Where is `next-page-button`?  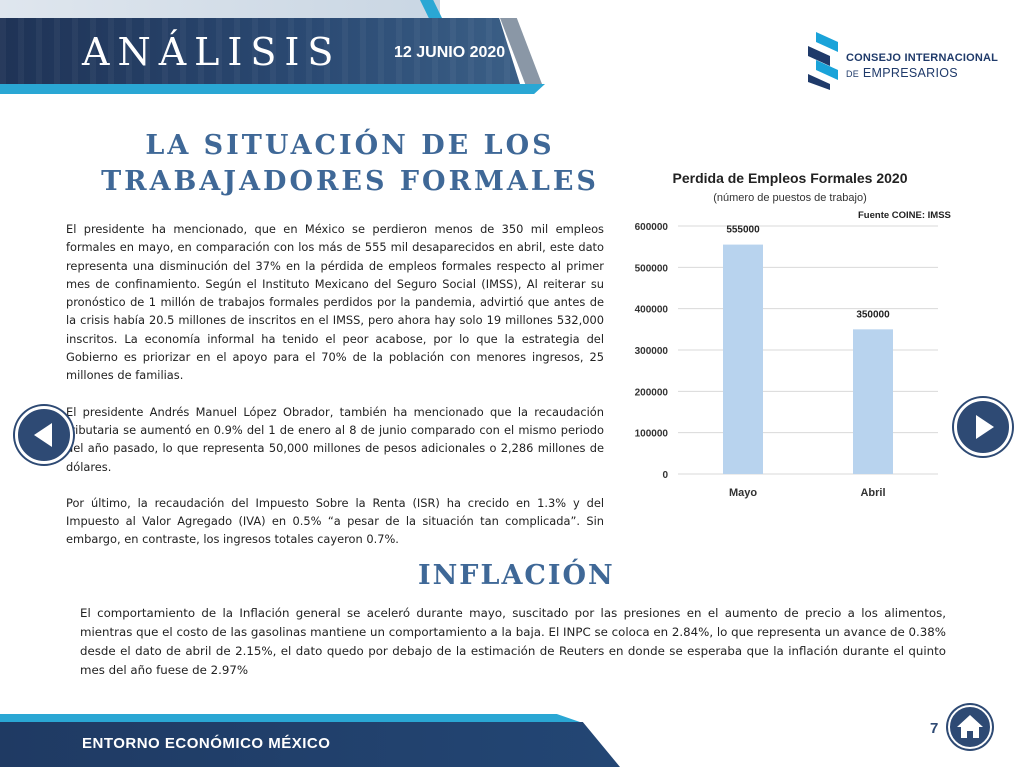 next-page-button is located at coordinates (983, 427).